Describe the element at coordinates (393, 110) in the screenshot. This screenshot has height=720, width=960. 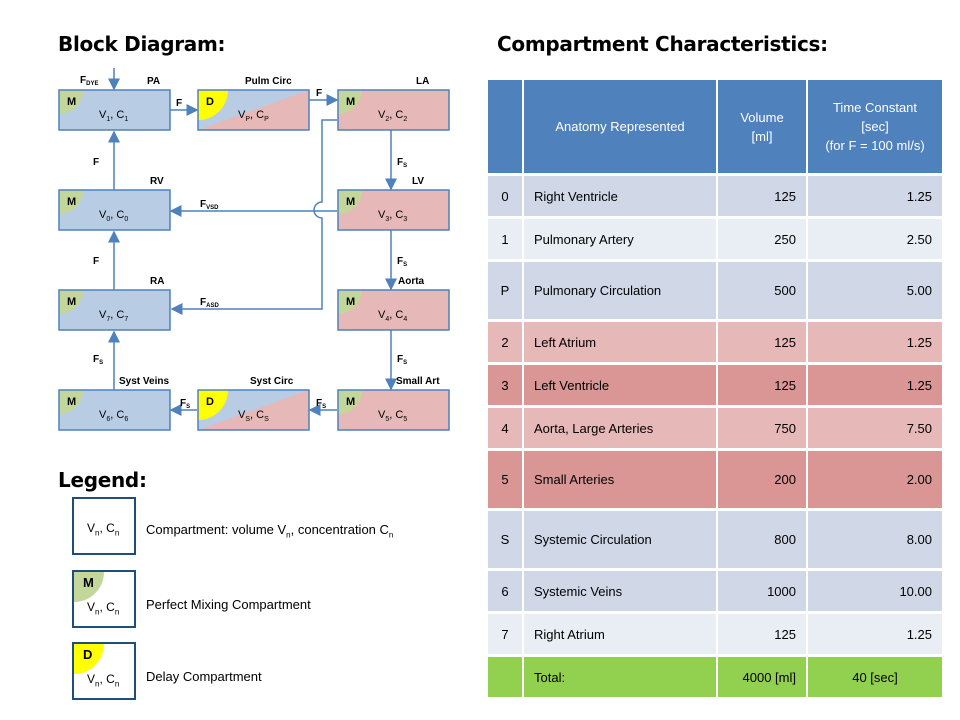
I see `block-v2: M V2, C2` at that location.